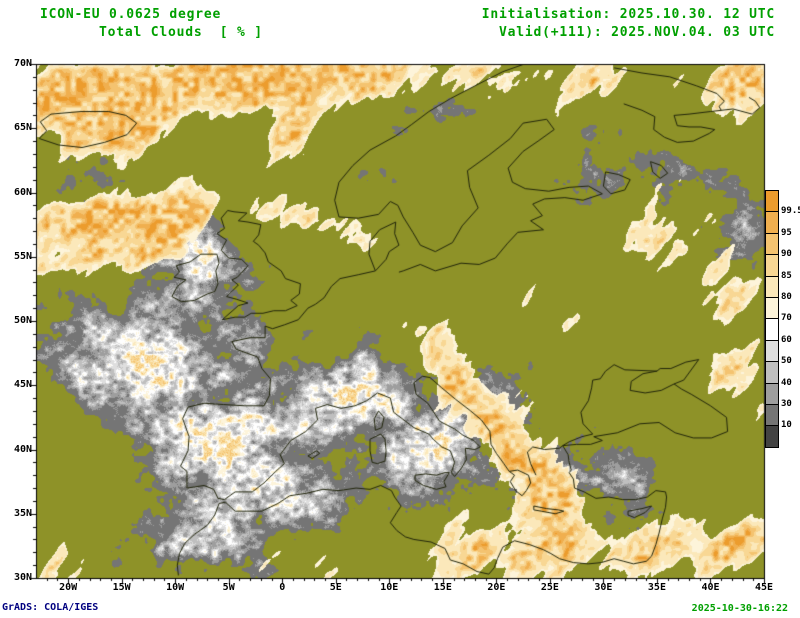 The width and height of the screenshot is (800, 618). I want to click on lon-tick-label: 5W, so click(228, 587).